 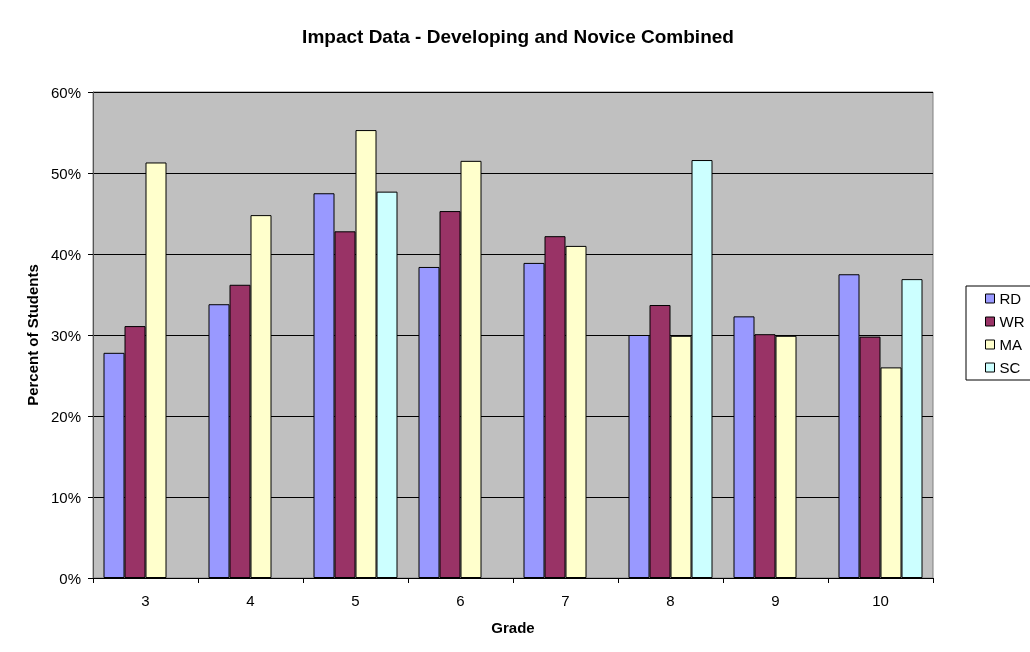 What do you see at coordinates (65, 254) in the screenshot?
I see `y-tick-label: 40%` at bounding box center [65, 254].